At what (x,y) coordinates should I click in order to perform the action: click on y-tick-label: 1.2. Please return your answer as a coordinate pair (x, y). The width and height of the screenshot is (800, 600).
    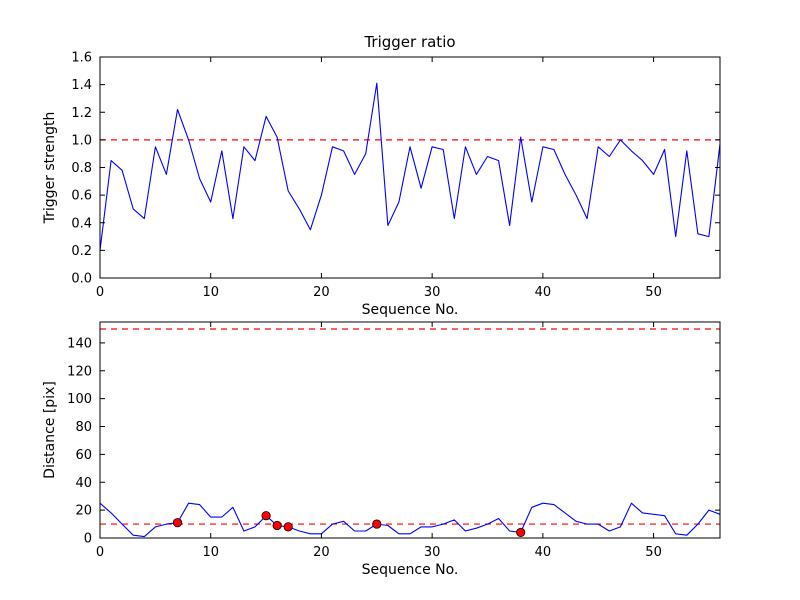
    Looking at the image, I should click on (81, 113).